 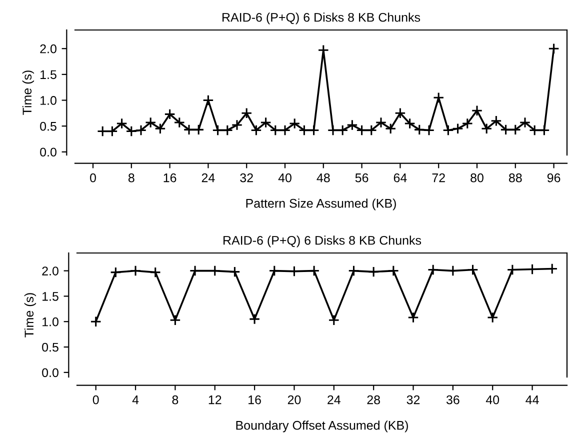 I want to click on x-axis-title: Boundary Offset Assumed (KB), so click(x=322, y=426).